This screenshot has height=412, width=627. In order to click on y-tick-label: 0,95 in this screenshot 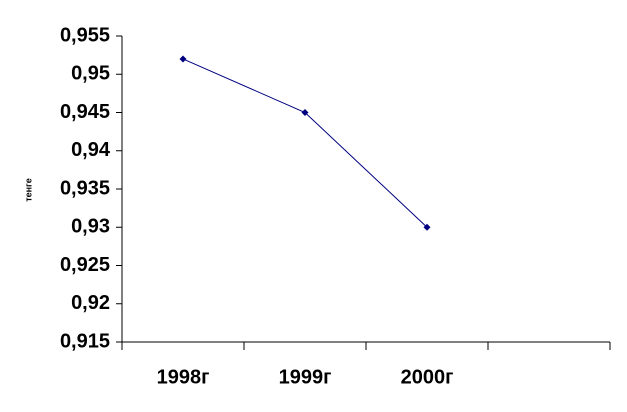, I will do `click(90, 74)`.